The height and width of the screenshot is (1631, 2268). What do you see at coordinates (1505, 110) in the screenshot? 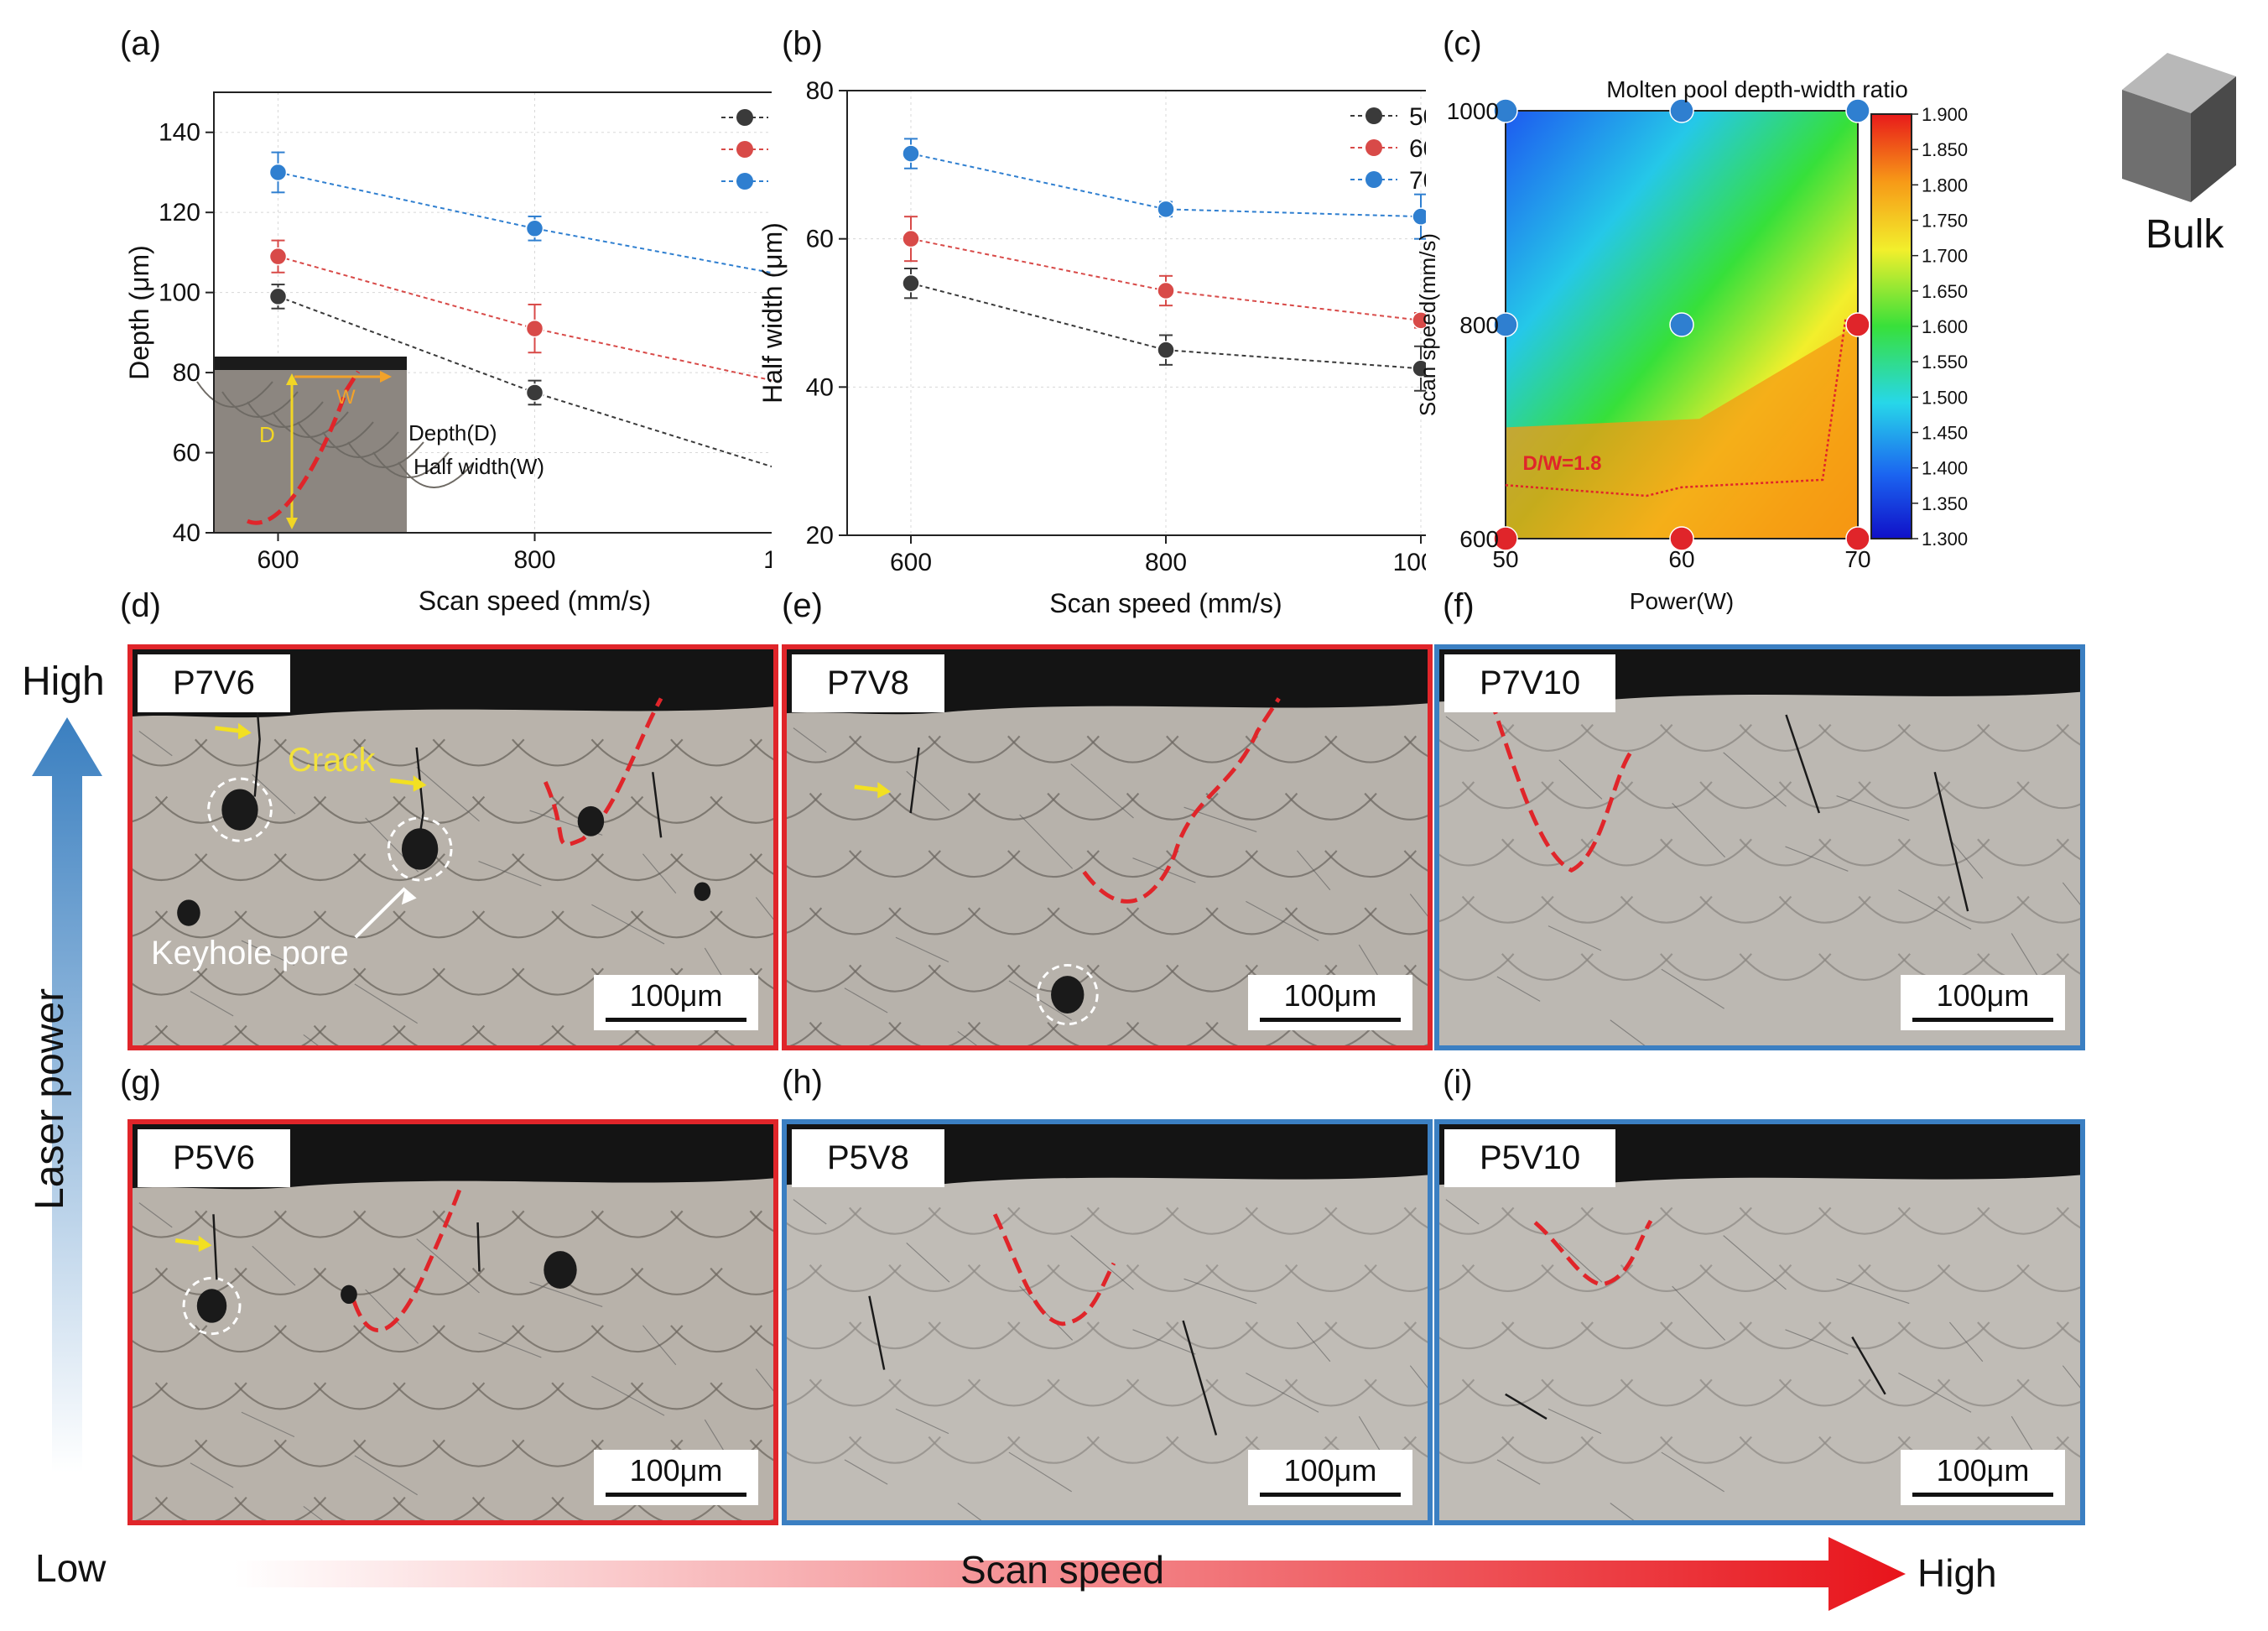
I see `point-blue` at bounding box center [1505, 110].